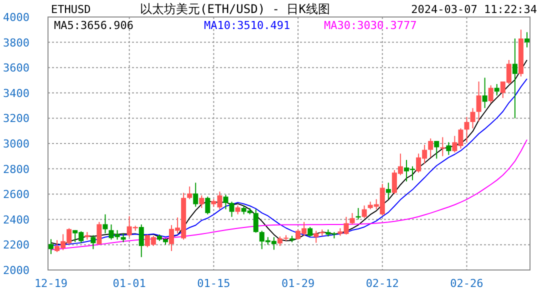 Image resolution: width=545 pixels, height=300 pixels. What do you see at coordinates (51, 283) in the screenshot?
I see `x-tick-label: 12-19` at bounding box center [51, 283].